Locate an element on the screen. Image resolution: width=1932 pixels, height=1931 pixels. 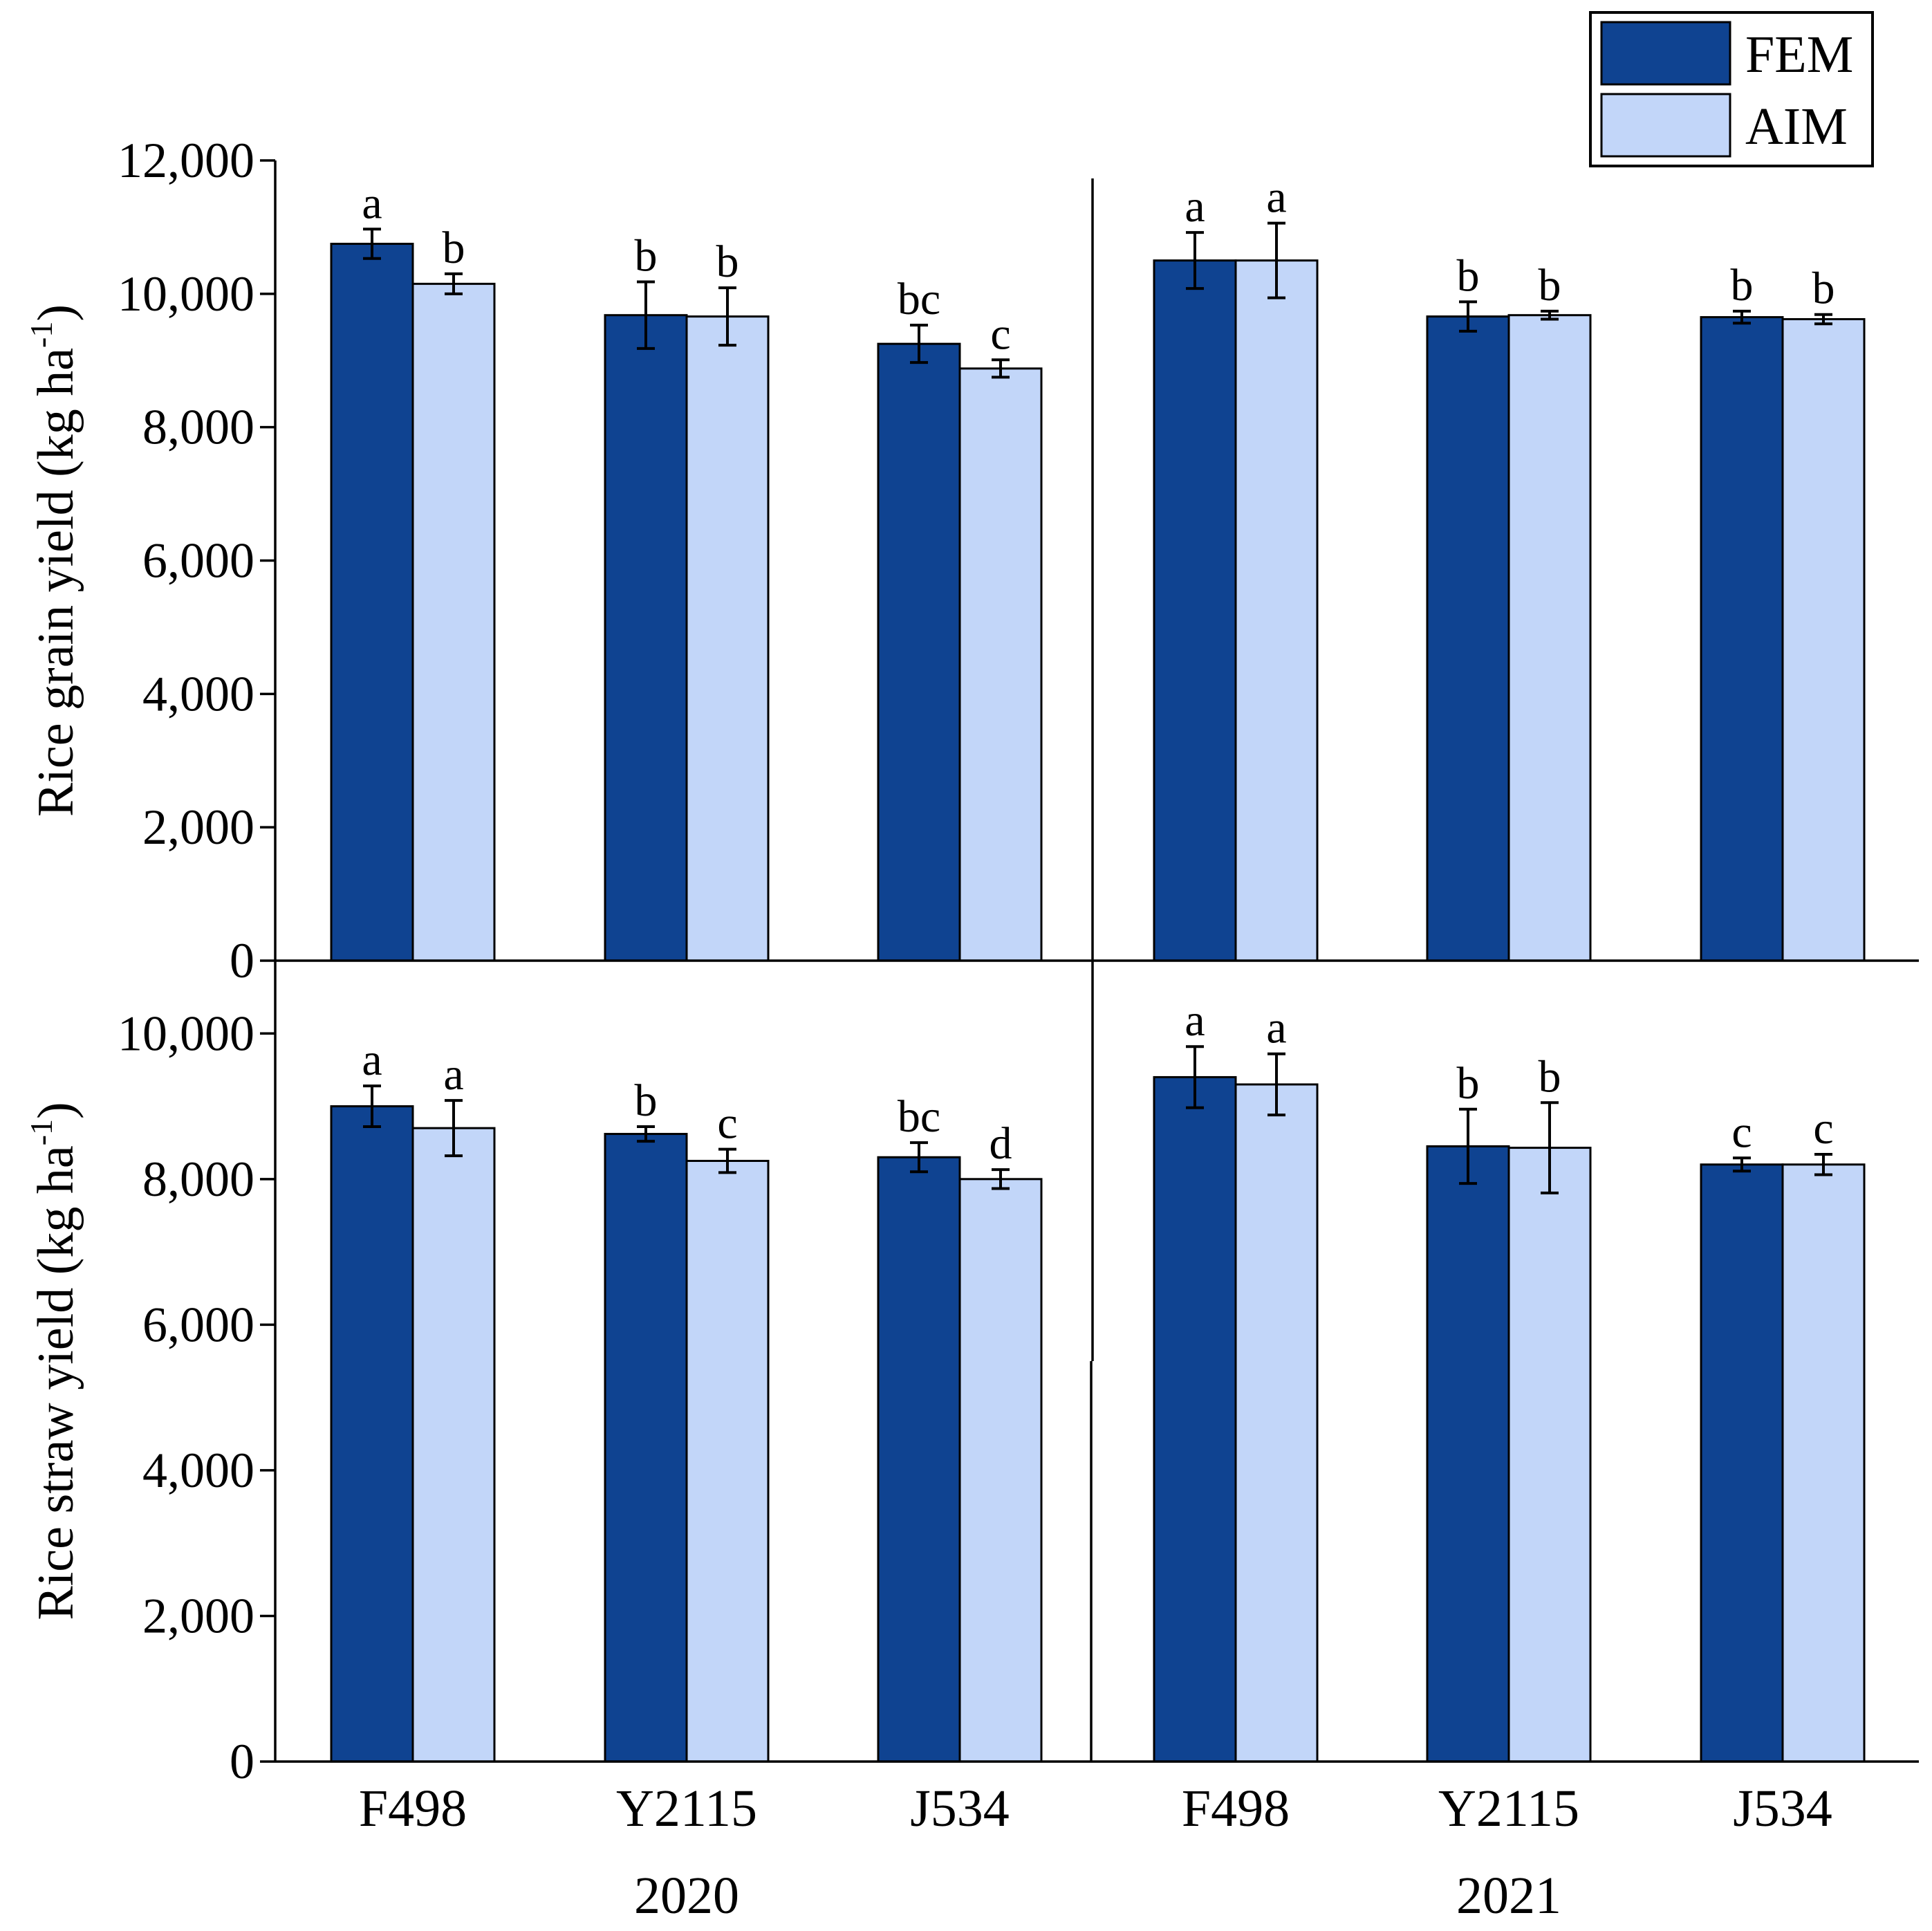
bar-straw-2020-Y2115-FEM is located at coordinates (646, 1448).